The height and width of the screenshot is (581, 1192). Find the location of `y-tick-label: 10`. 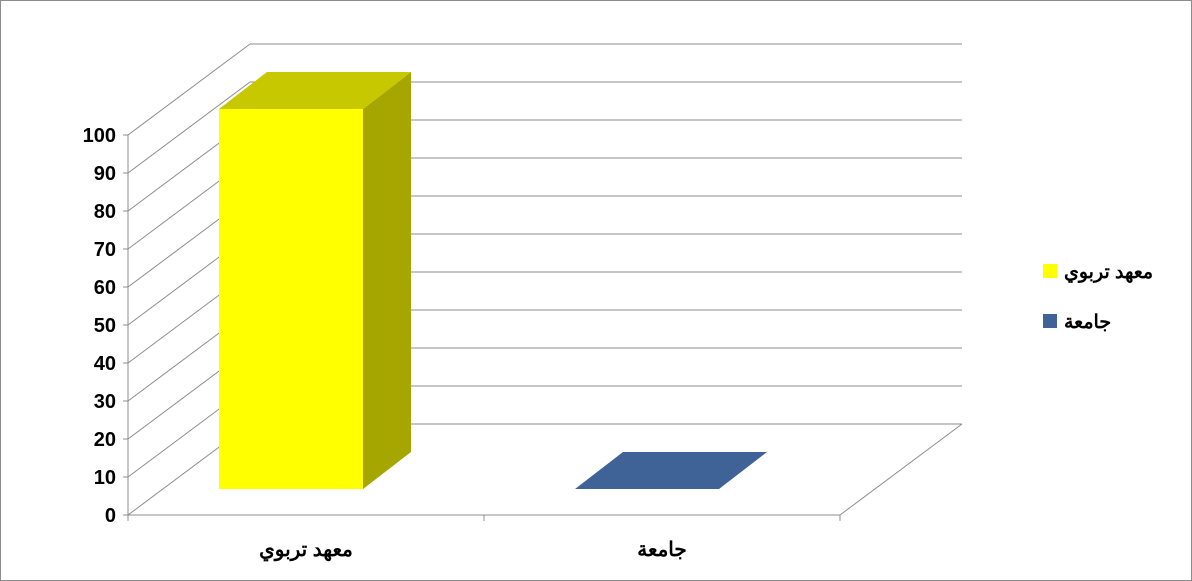

y-tick-label: 10 is located at coordinates (105, 478).